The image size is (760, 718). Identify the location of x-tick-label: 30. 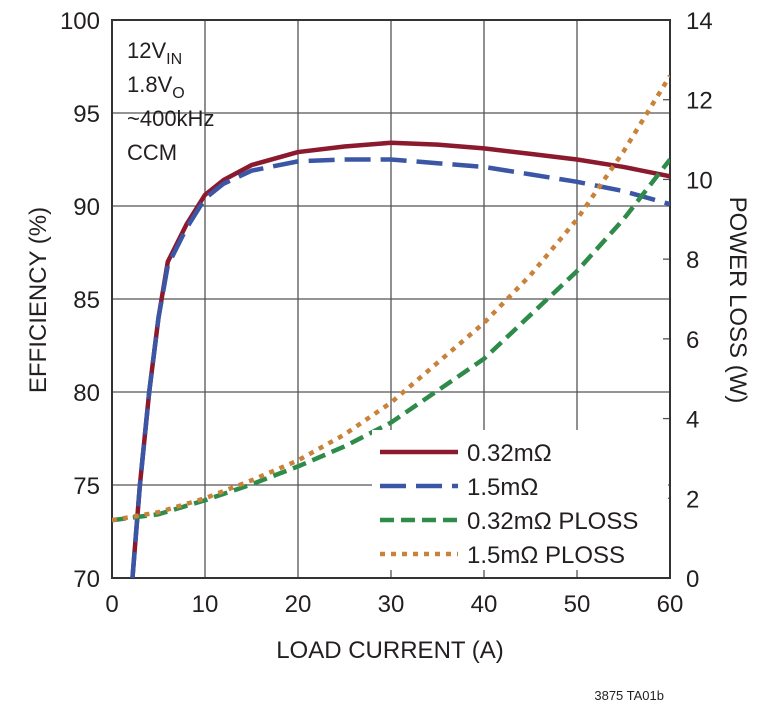
(391, 604).